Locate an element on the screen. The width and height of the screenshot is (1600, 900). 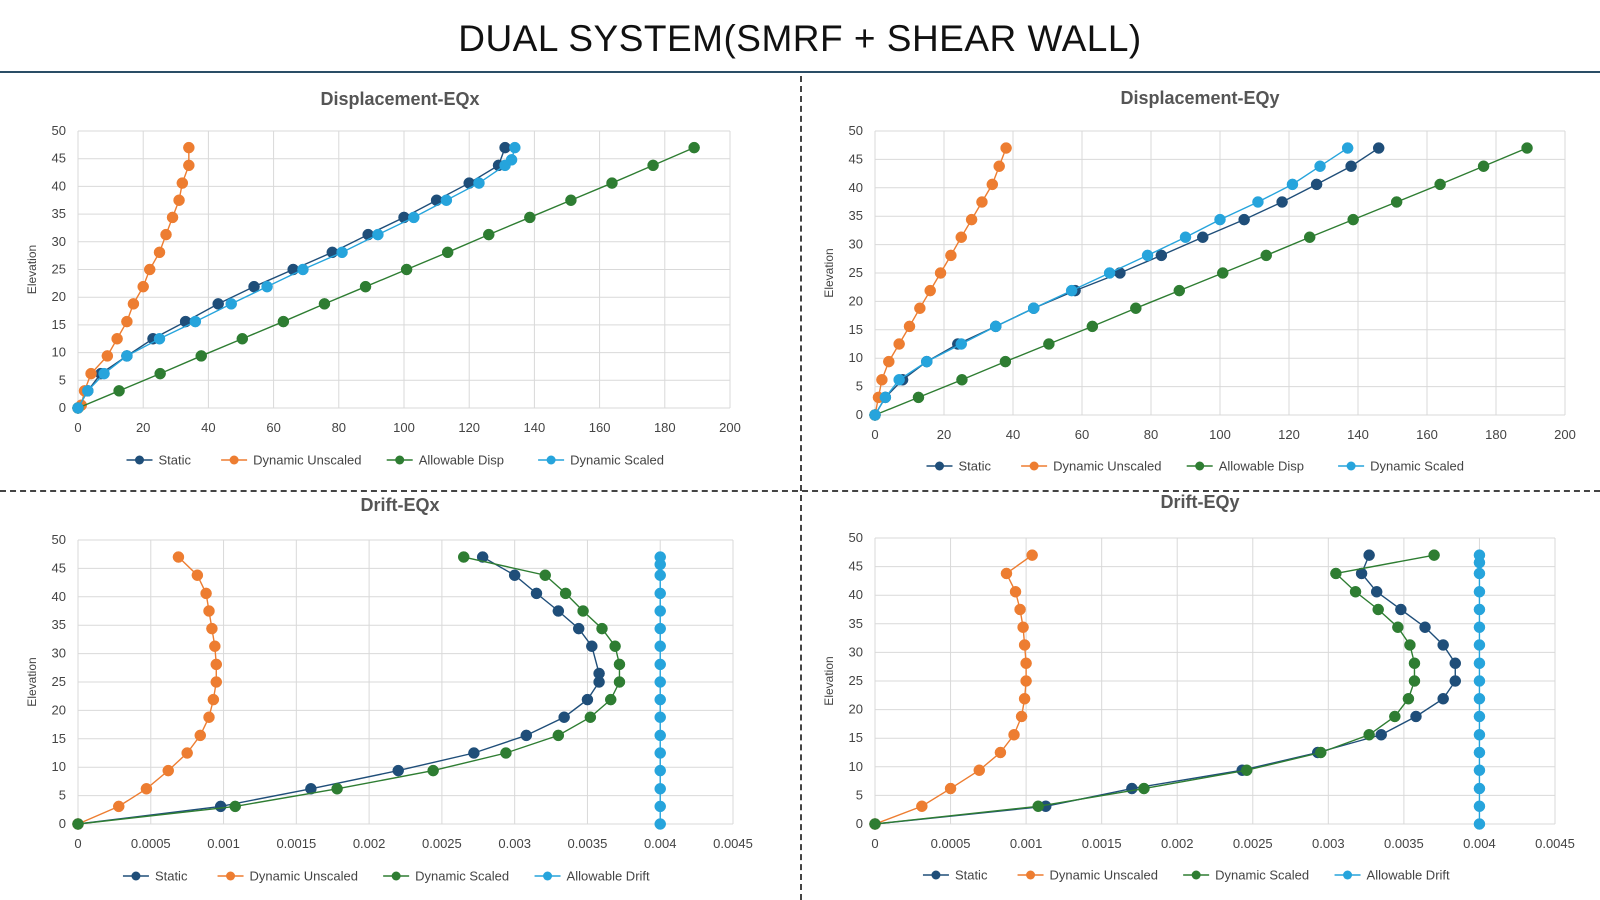
series-allowable-disp is located at coordinates (386, 277).